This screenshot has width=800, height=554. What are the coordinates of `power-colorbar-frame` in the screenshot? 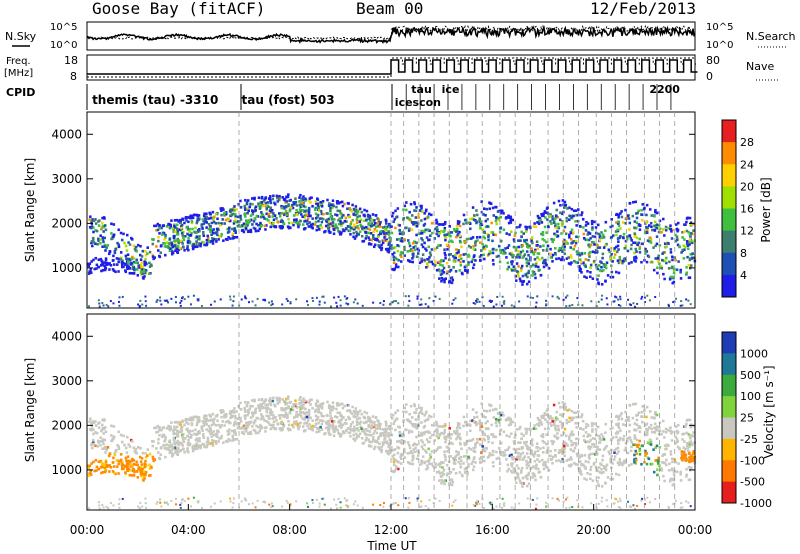 It's located at (729, 208).